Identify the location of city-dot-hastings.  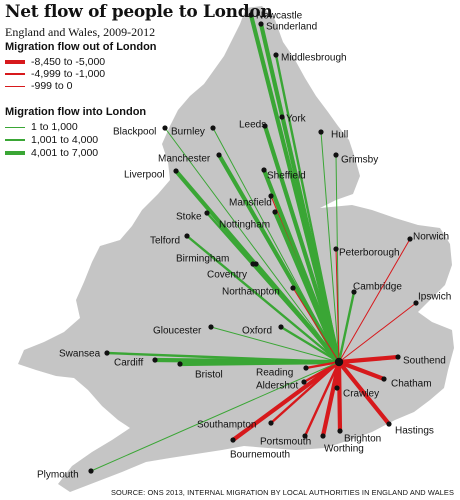
(389, 424).